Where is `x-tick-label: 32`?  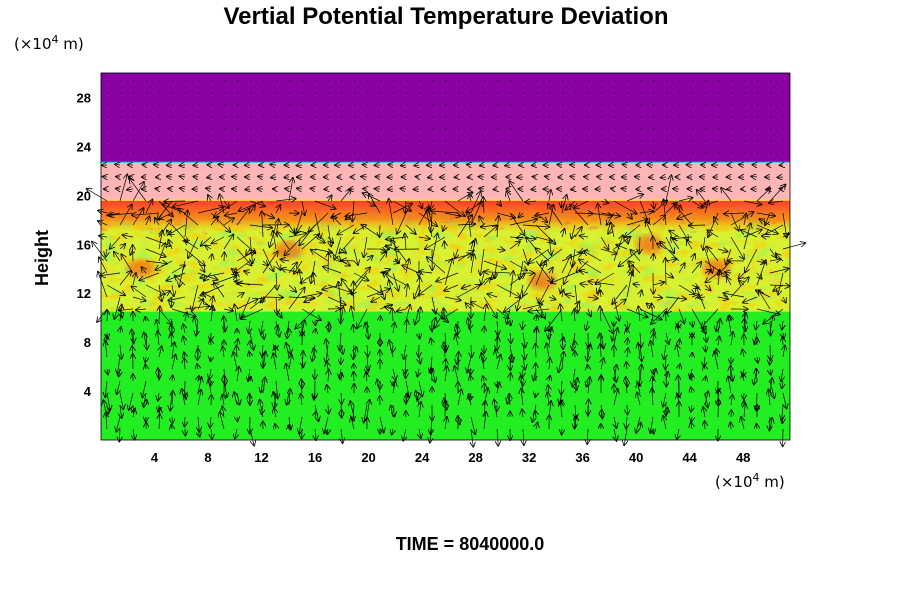
x-tick-label: 32 is located at coordinates (529, 457).